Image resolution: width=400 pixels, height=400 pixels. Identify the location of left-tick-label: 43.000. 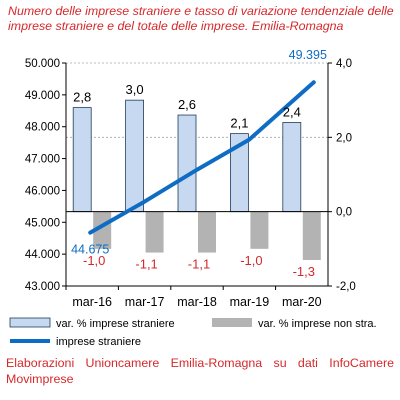
(42, 287).